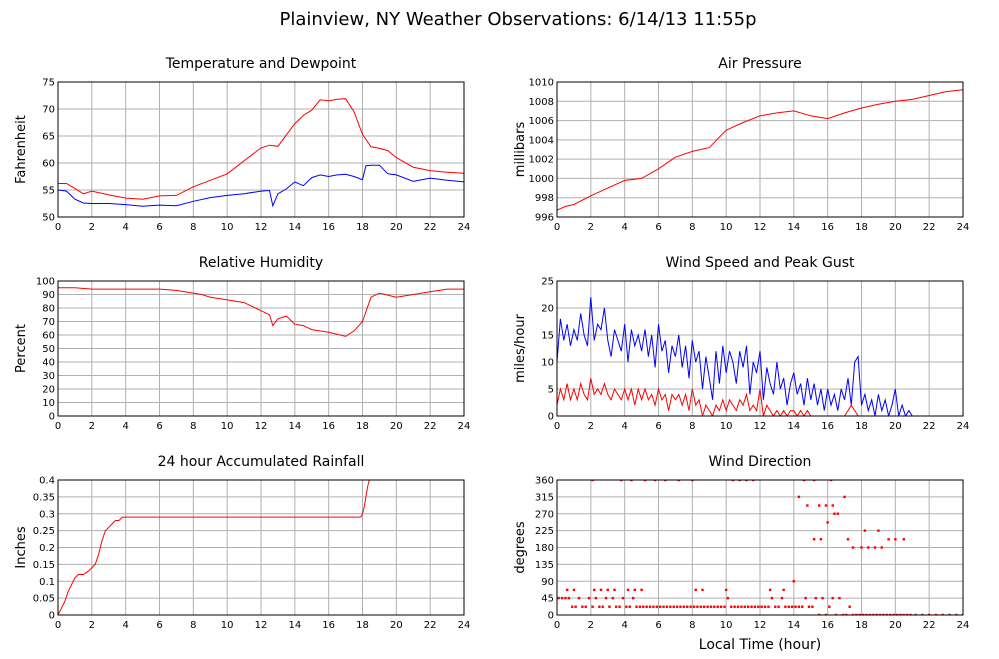 The width and height of the screenshot is (999, 659). What do you see at coordinates (520, 347) in the screenshot?
I see `wind-speed-gust-y-axis-label: miles/hour` at bounding box center [520, 347].